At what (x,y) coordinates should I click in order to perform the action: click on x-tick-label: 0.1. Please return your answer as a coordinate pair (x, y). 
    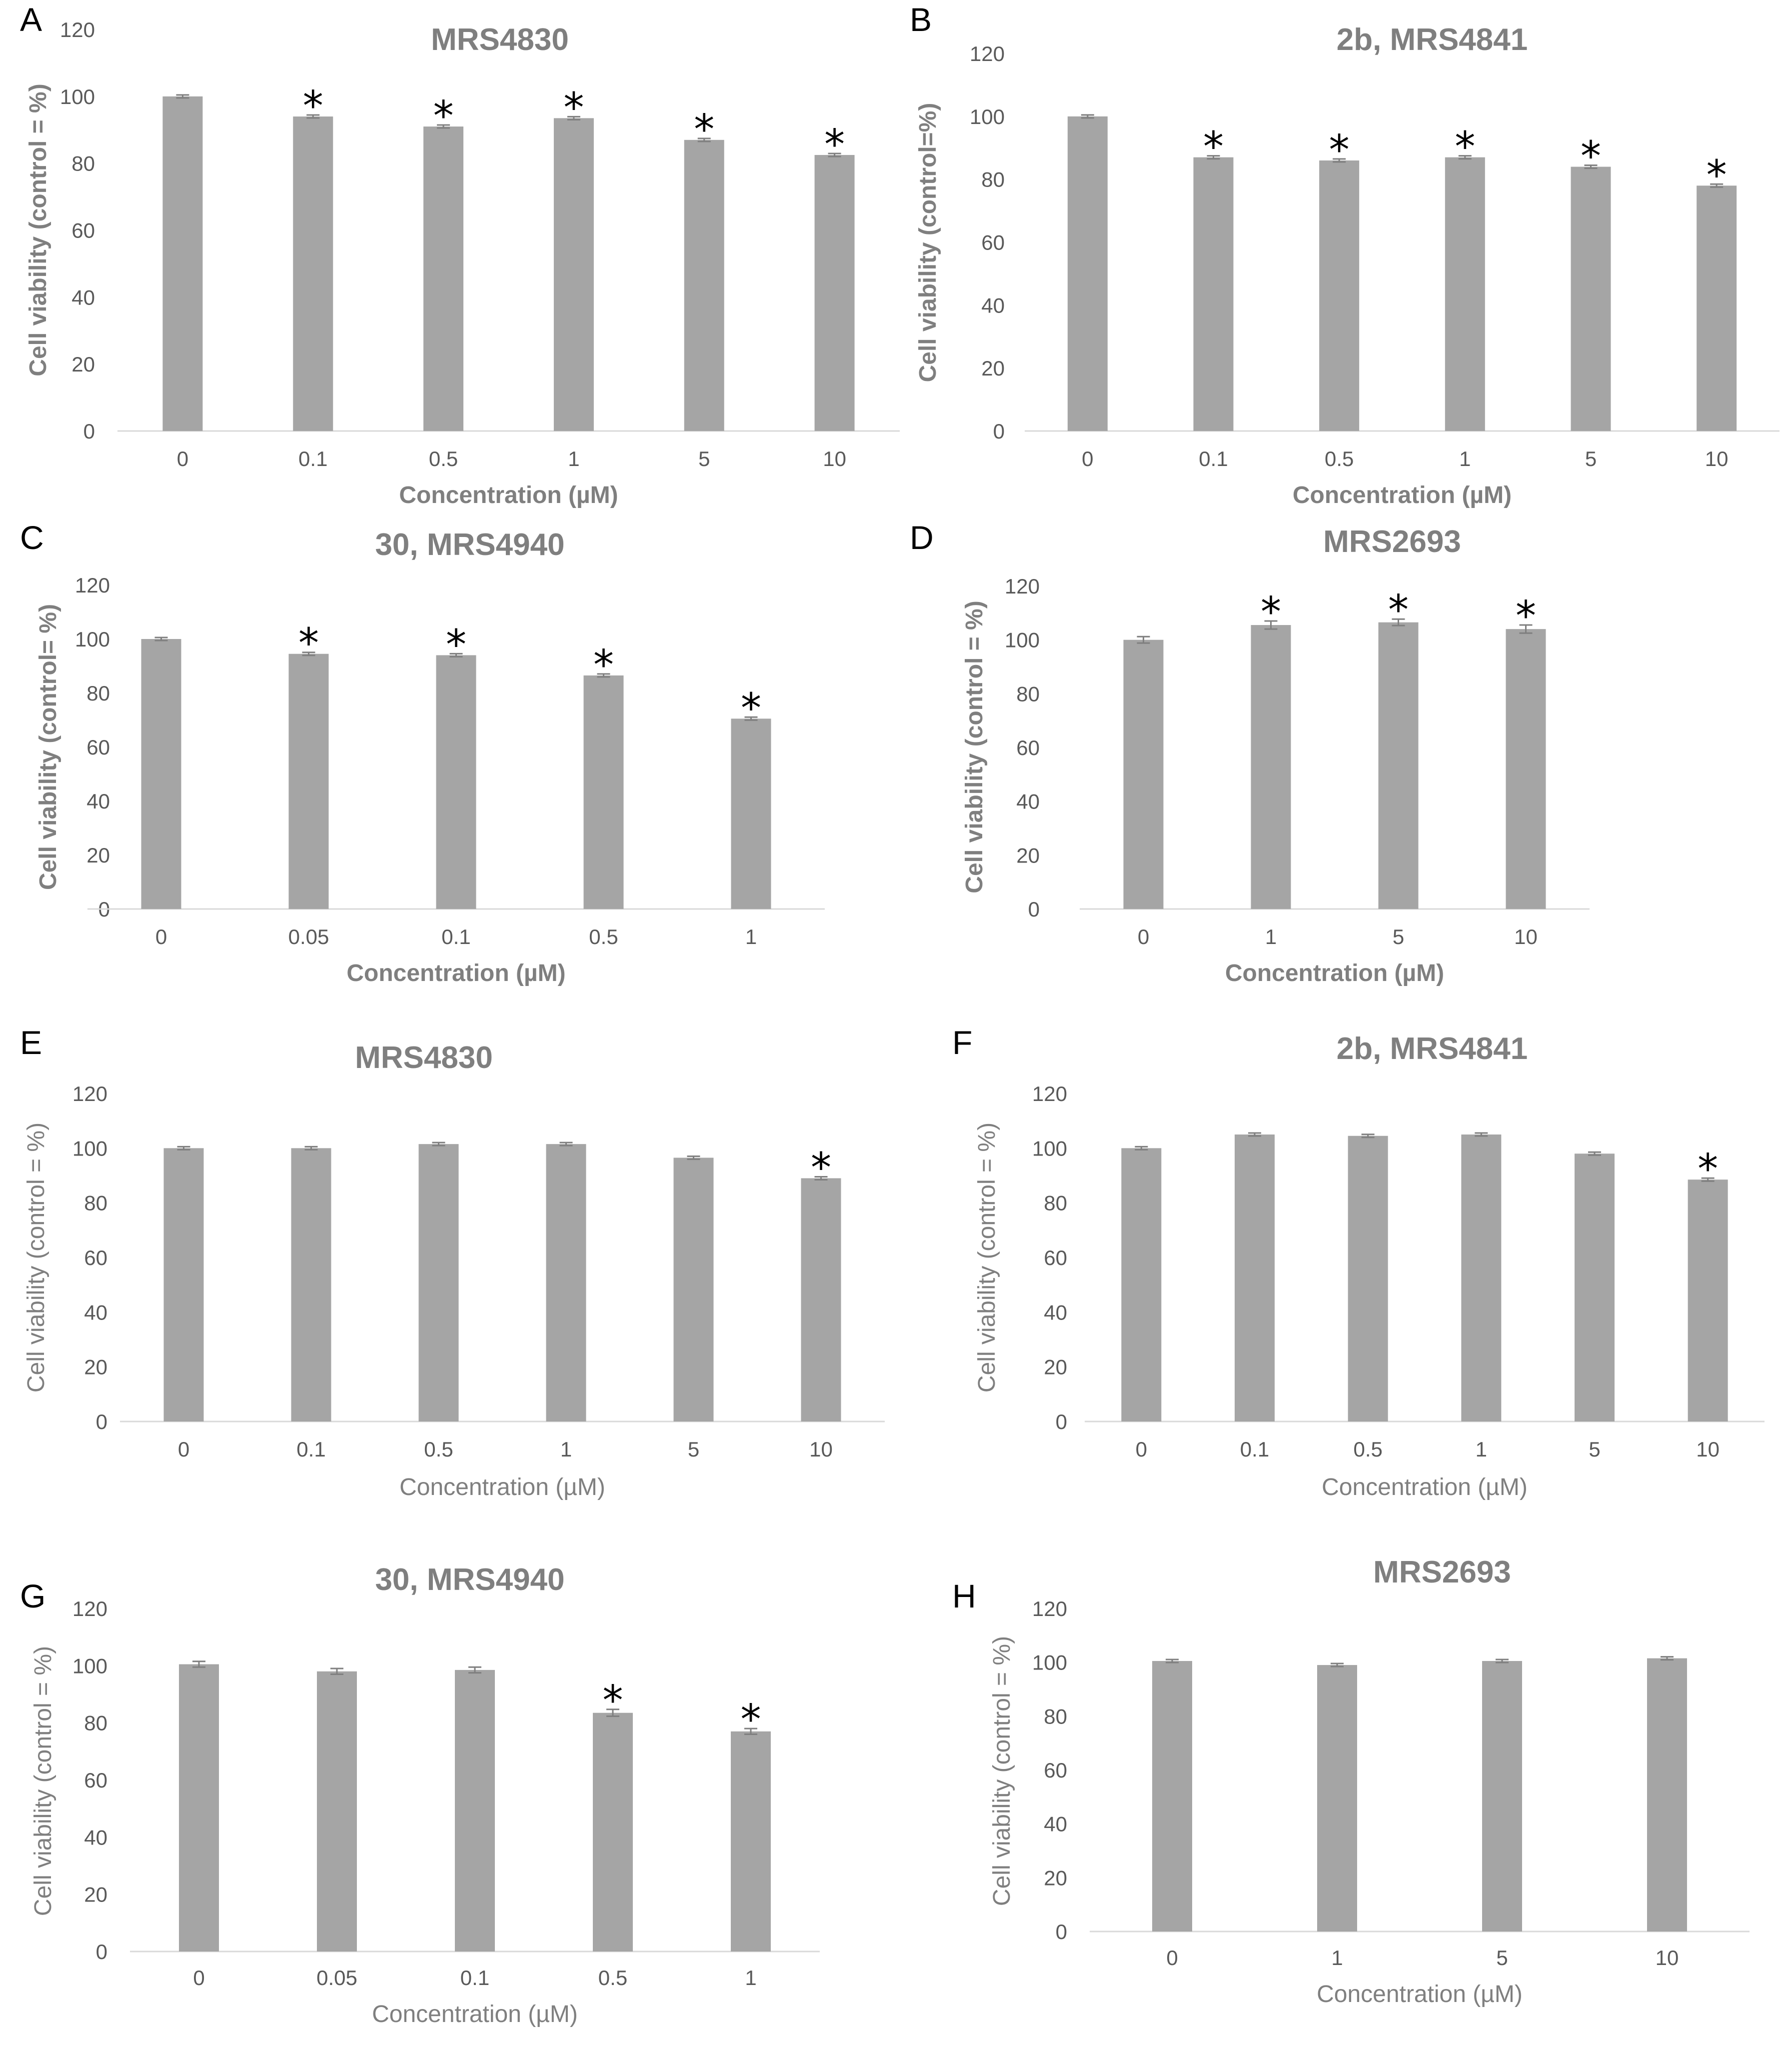
    Looking at the image, I should click on (1213, 458).